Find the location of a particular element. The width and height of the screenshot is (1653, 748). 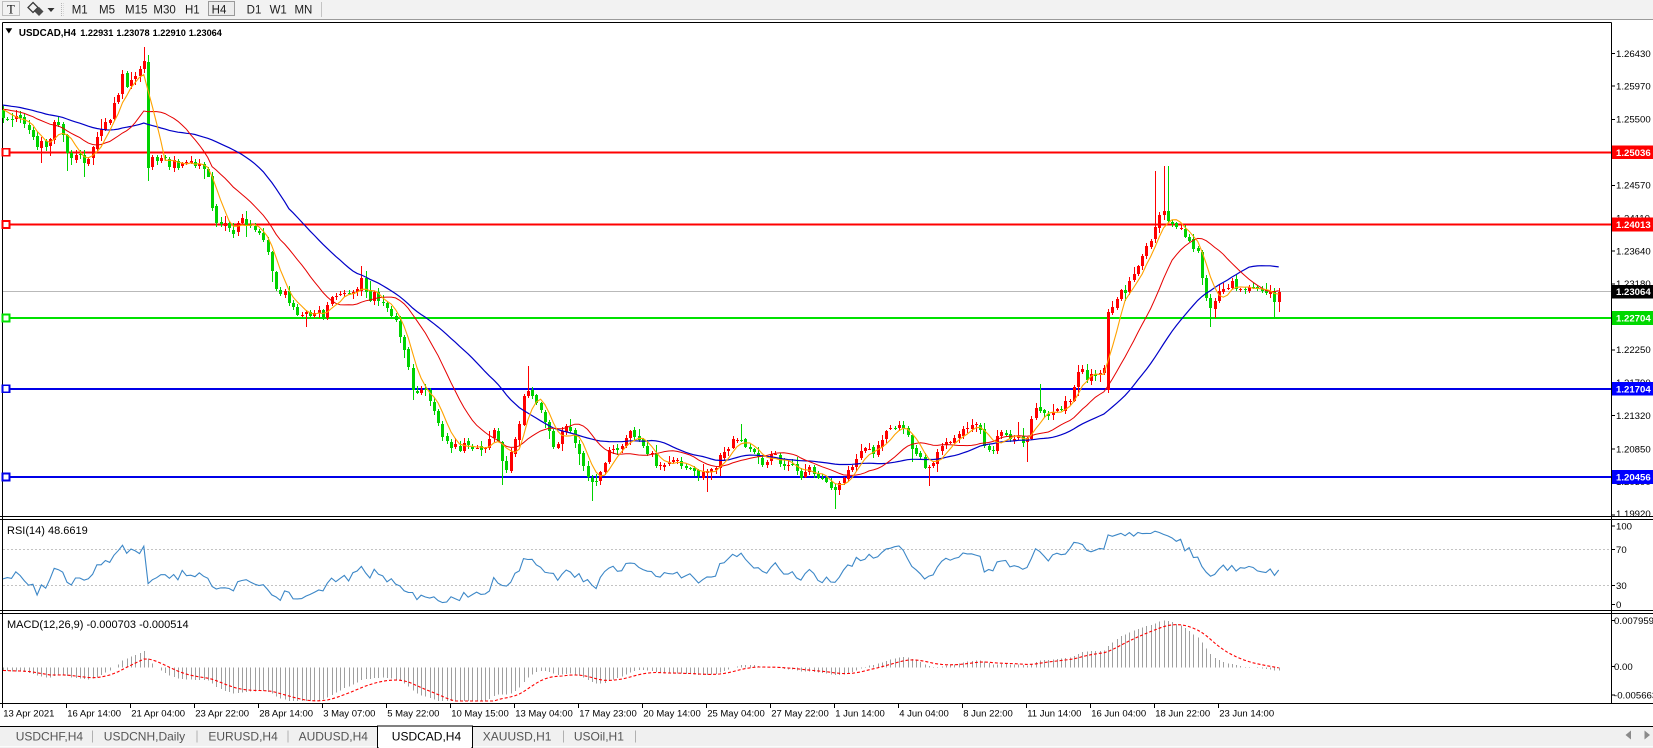

svg-text: 1.23640 is located at coordinates (1633, 252).